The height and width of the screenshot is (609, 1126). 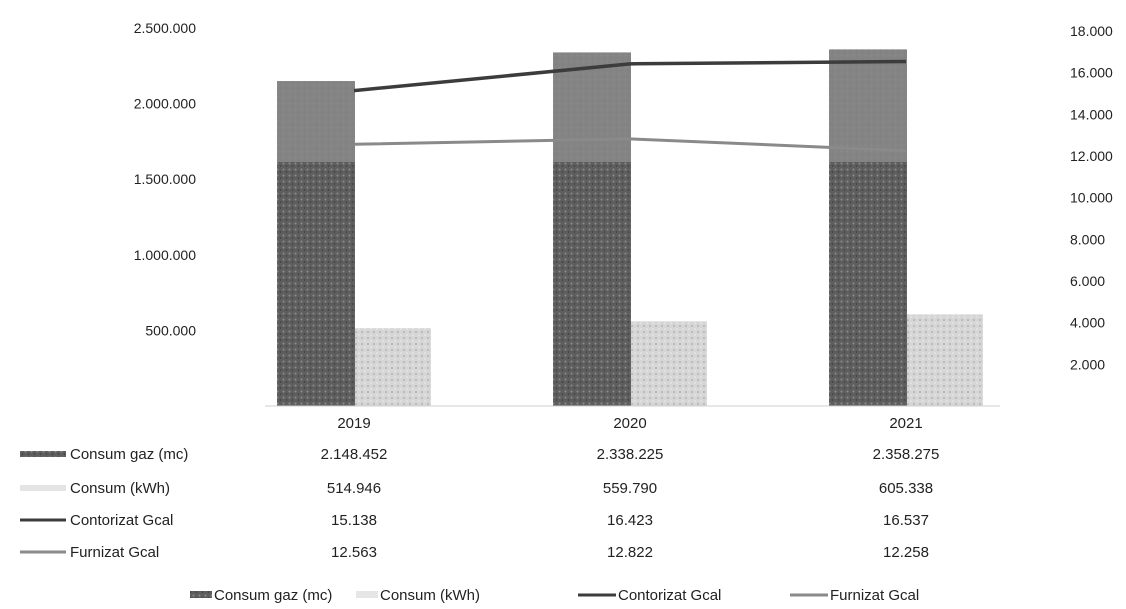 I want to click on right-tick-label: 18.000, so click(x=1091, y=31).